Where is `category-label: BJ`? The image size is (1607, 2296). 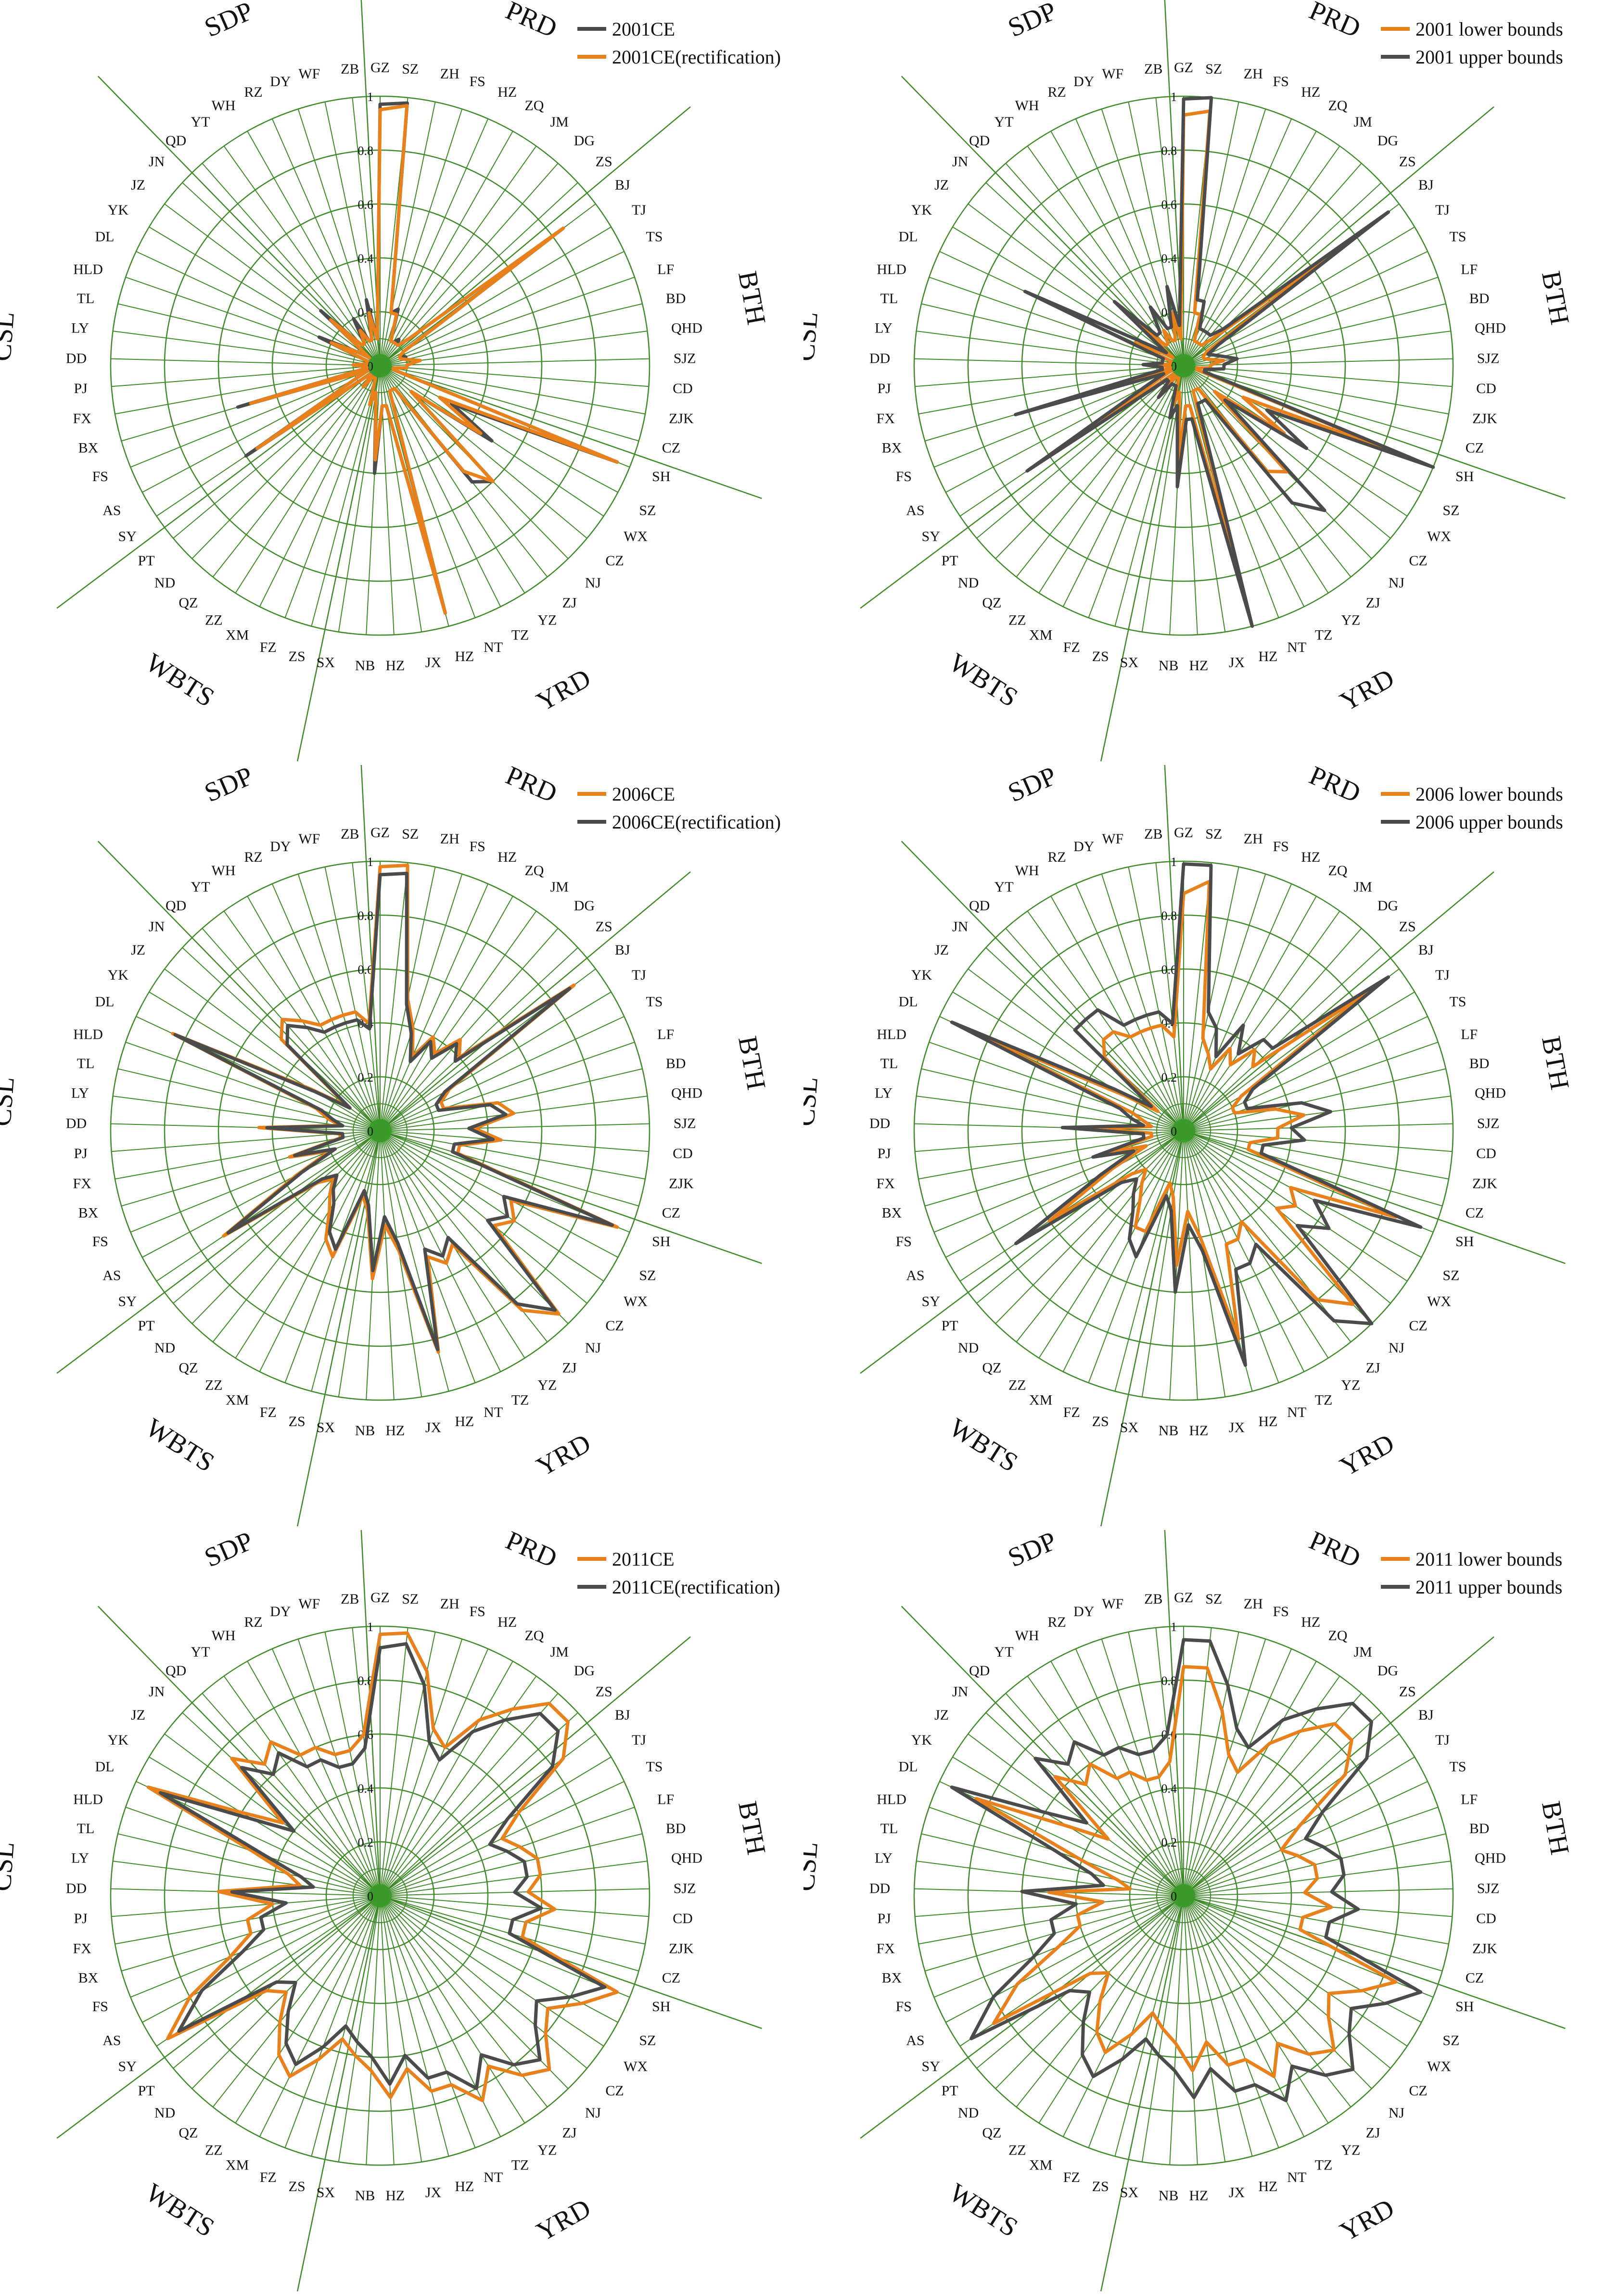 category-label: BJ is located at coordinates (1426, 1715).